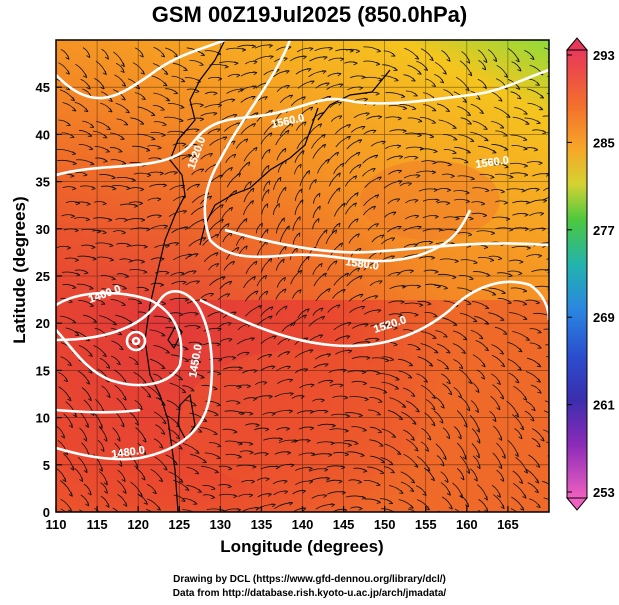 This screenshot has height=605, width=619. What do you see at coordinates (604, 405) in the screenshot?
I see `colorbar-label: 261` at bounding box center [604, 405].